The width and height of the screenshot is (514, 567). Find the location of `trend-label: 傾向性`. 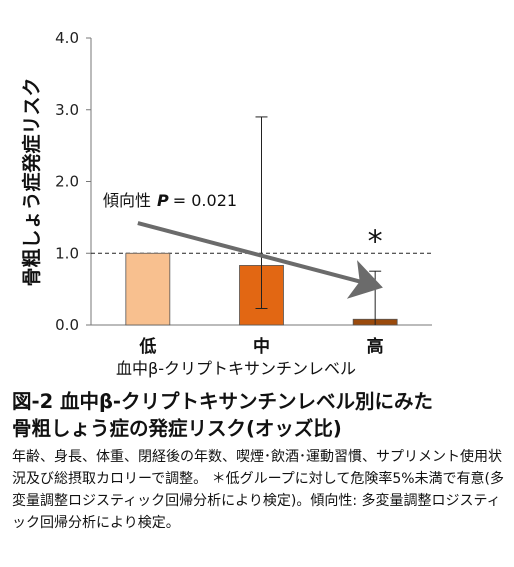

trend-label: 傾向性 is located at coordinates (127, 200).